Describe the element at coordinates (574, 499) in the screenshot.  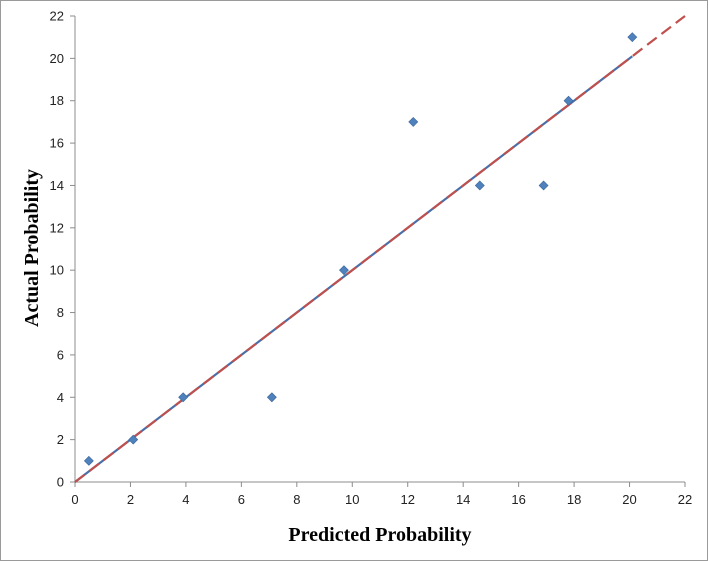
I see `x-tick-label: 18` at that location.